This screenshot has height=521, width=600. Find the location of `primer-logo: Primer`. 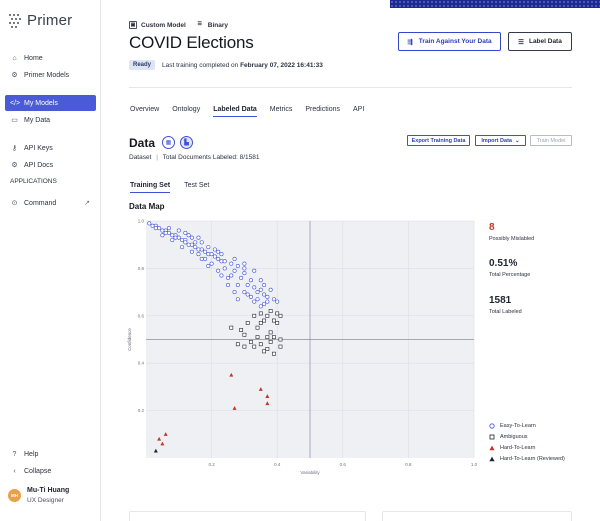

primer-logo: Primer is located at coordinates (40, 20).